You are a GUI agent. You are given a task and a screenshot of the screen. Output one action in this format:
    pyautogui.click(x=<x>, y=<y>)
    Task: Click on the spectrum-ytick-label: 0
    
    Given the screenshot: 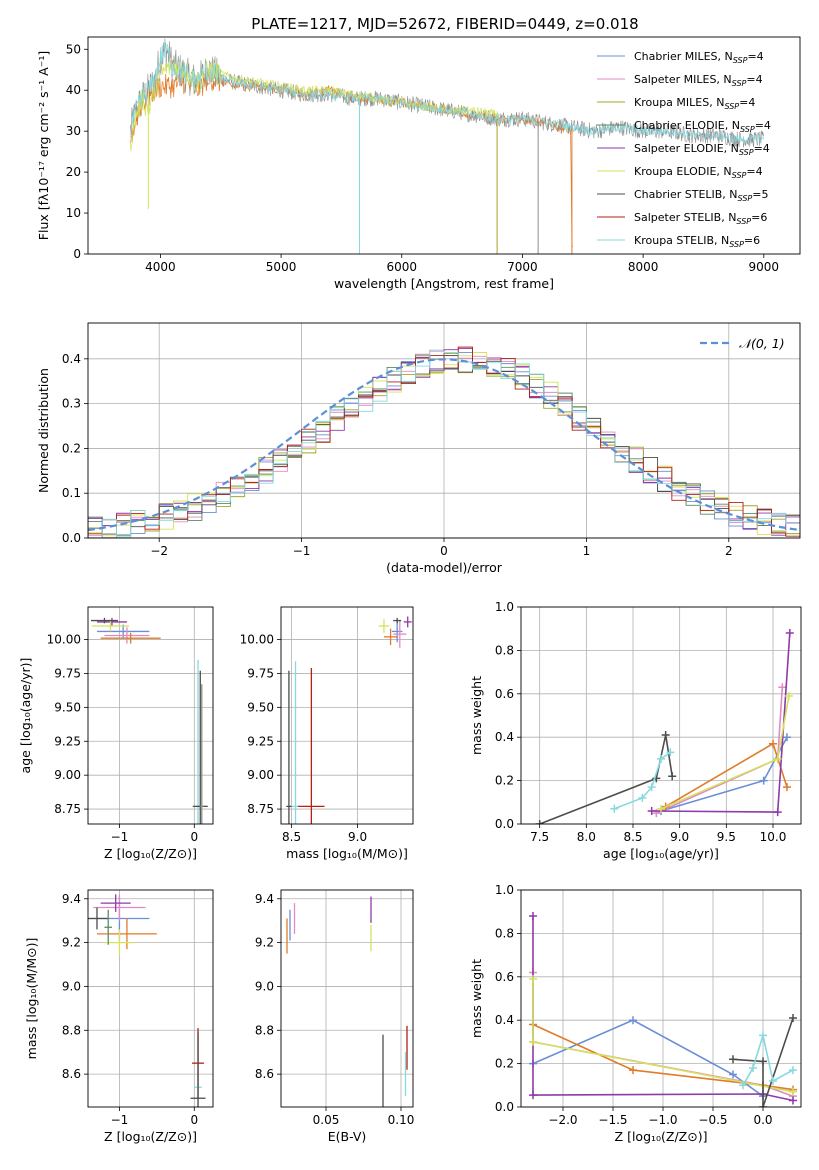 What is the action you would take?
    pyautogui.click(x=77, y=254)
    